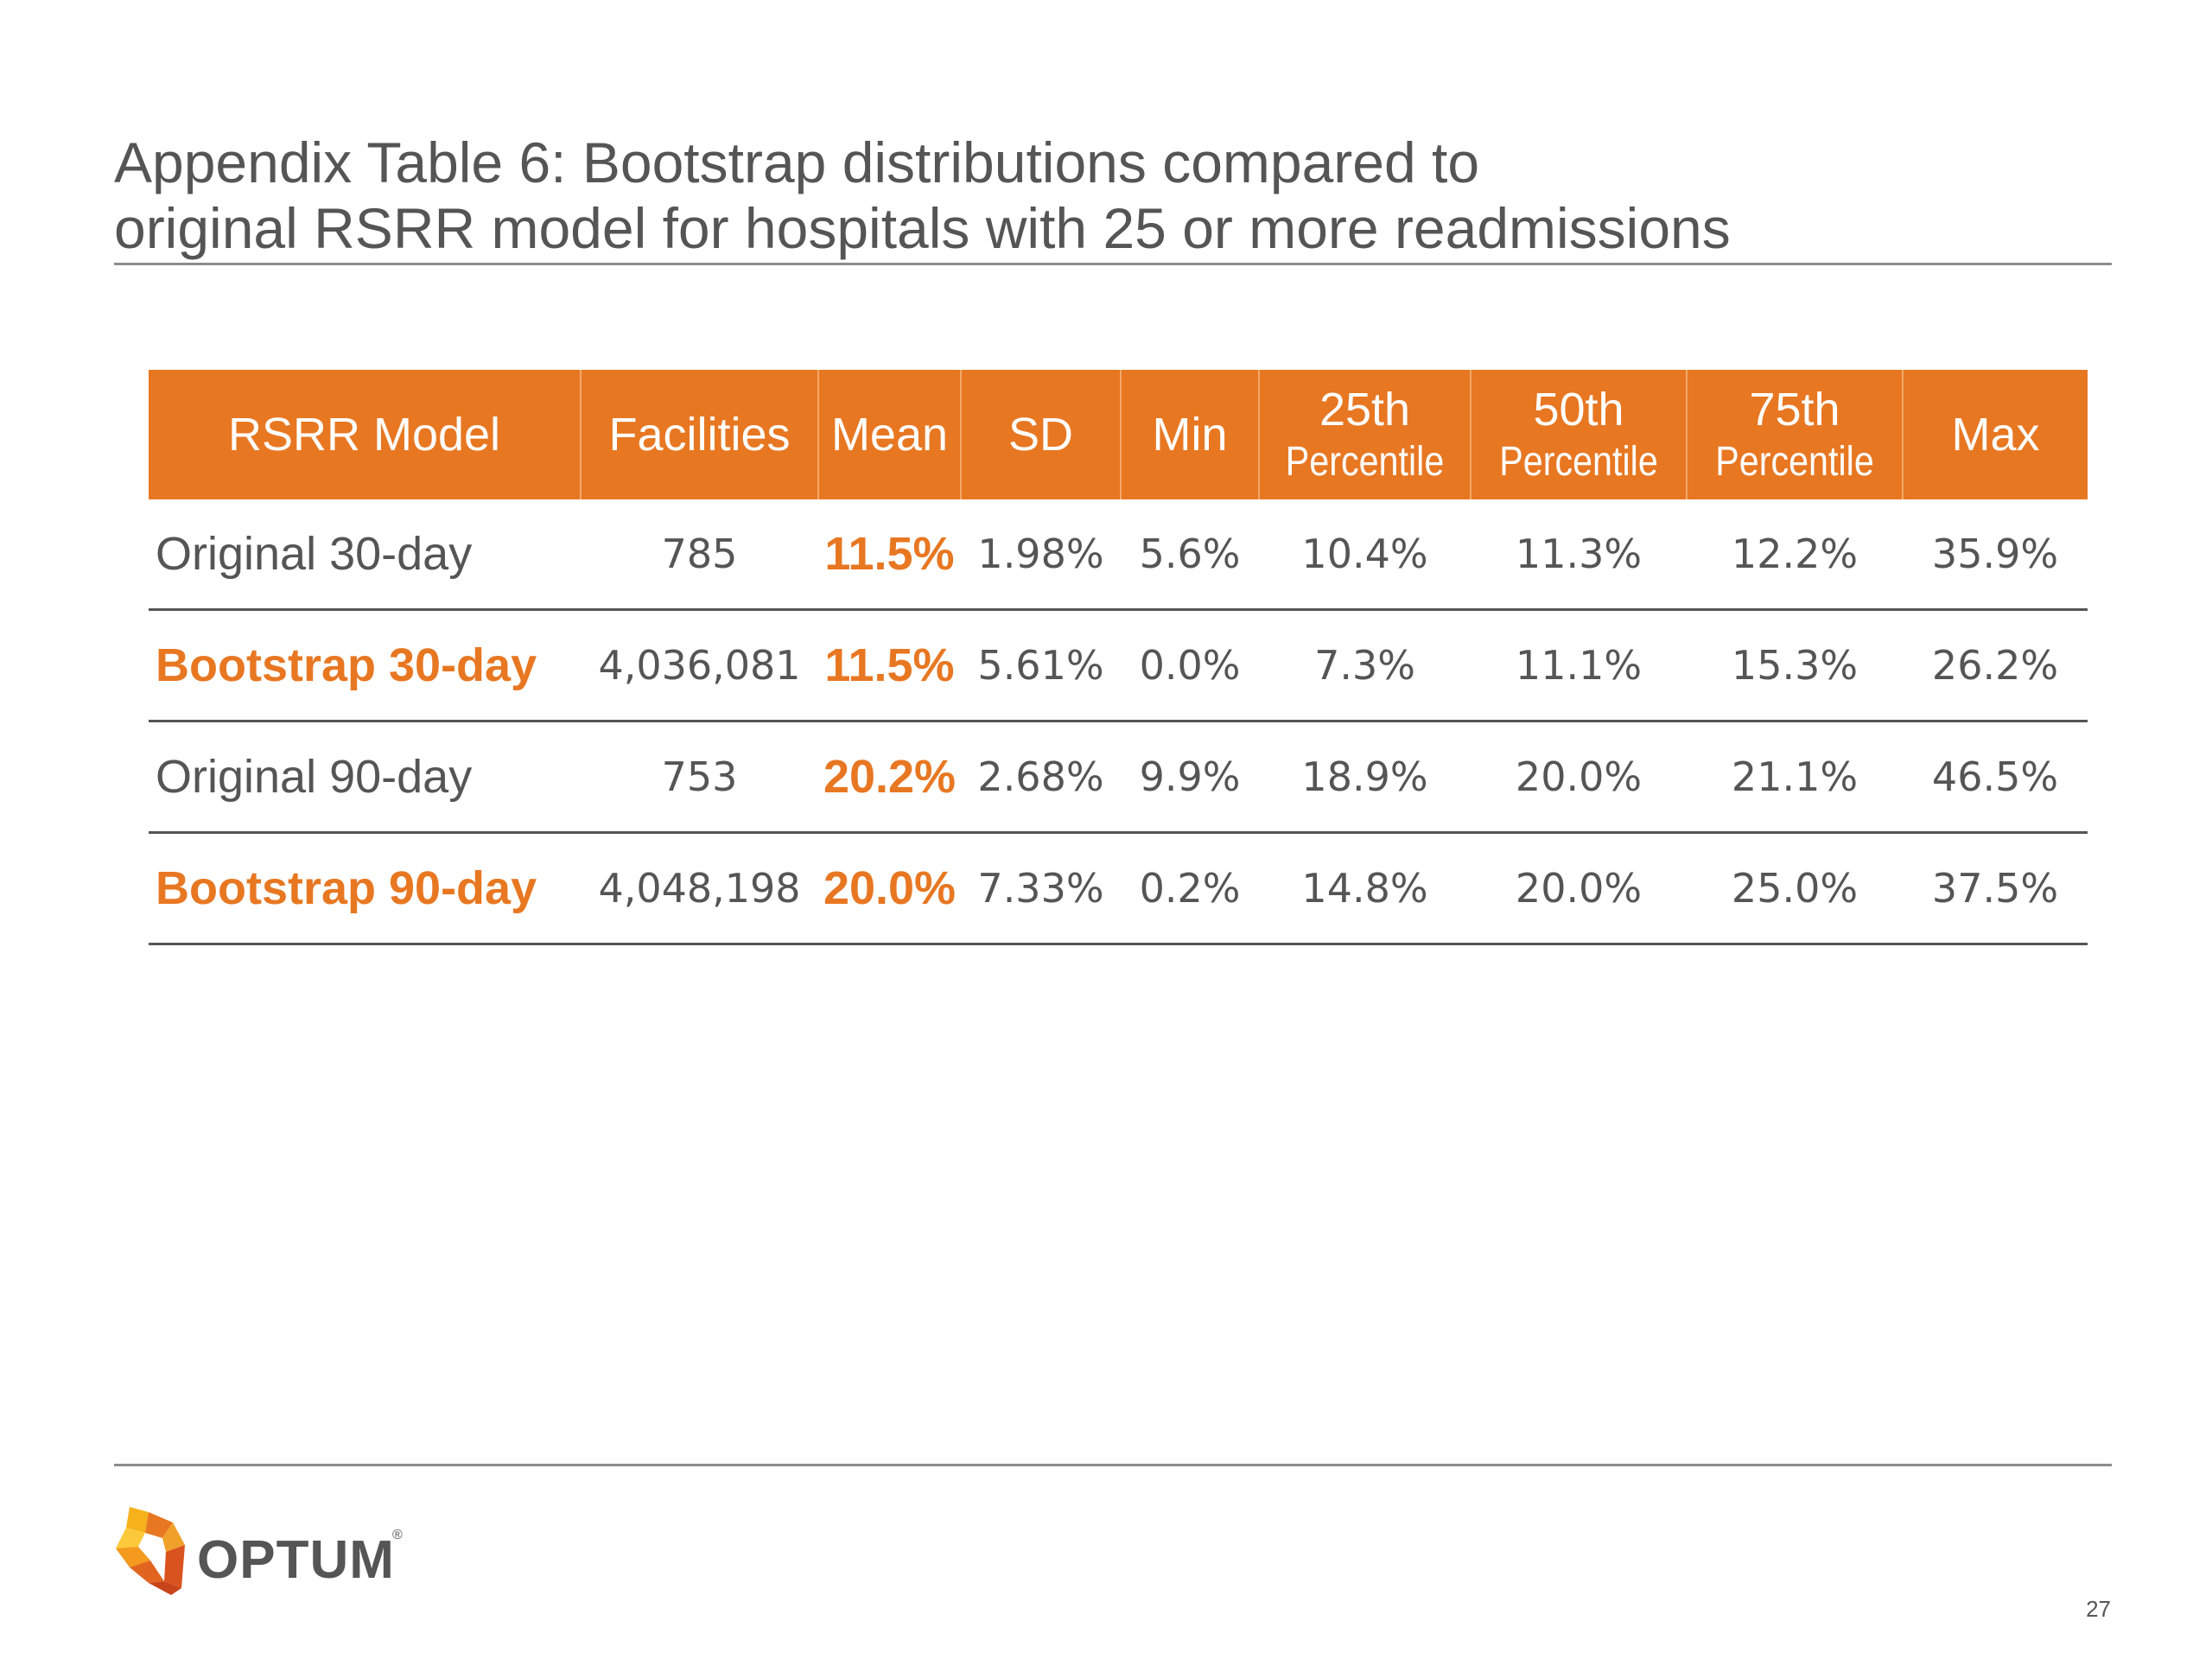 The image size is (2212, 1659). Describe the element at coordinates (1995, 555) in the screenshot. I see `row-max: 35.9%` at that location.